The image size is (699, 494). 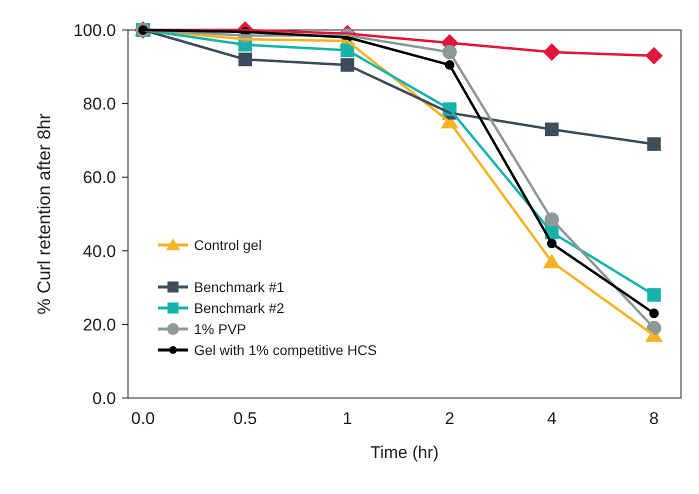 I want to click on legend-label: Benchmark #2, so click(x=239, y=308).